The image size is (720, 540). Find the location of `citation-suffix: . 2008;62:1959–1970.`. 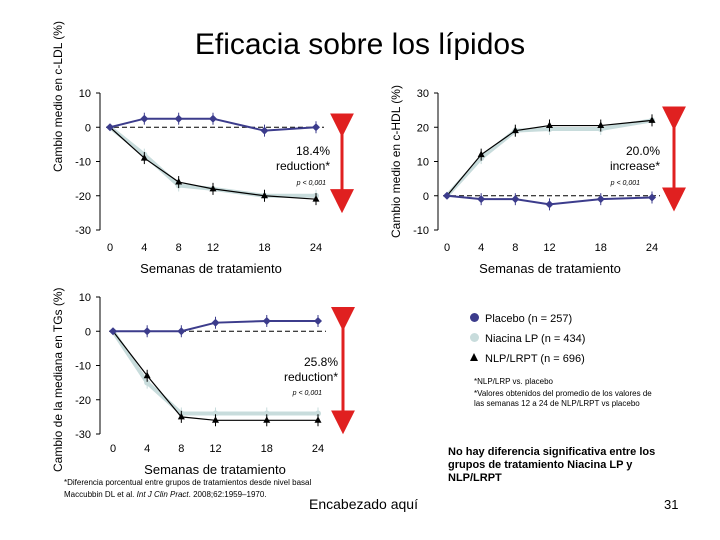

citation-suffix: . 2008;62:1959–1970. is located at coordinates (227, 494).